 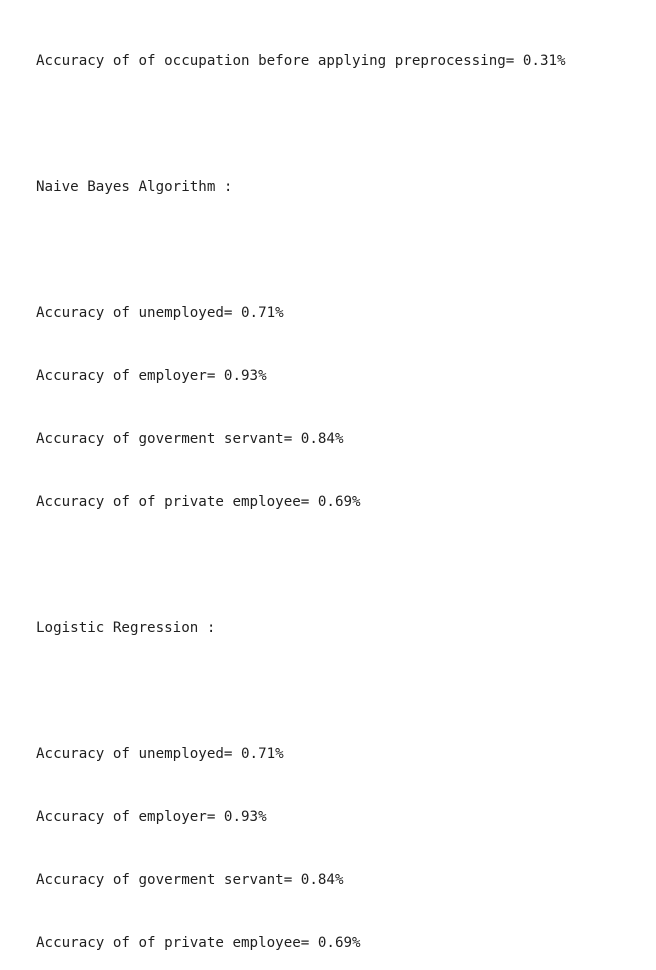 I want to click on output-line-nb-government-servant: Accuracy of goverment servant= 0.84%, so click(x=190, y=439).